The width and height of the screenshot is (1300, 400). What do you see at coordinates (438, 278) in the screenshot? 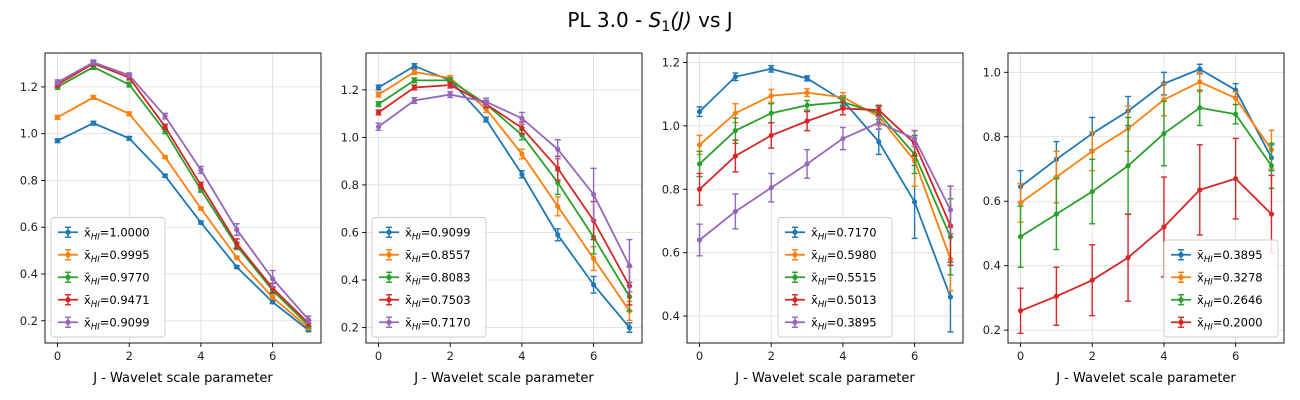
I see `legend-label: x̄HI=0.8083` at bounding box center [438, 278].